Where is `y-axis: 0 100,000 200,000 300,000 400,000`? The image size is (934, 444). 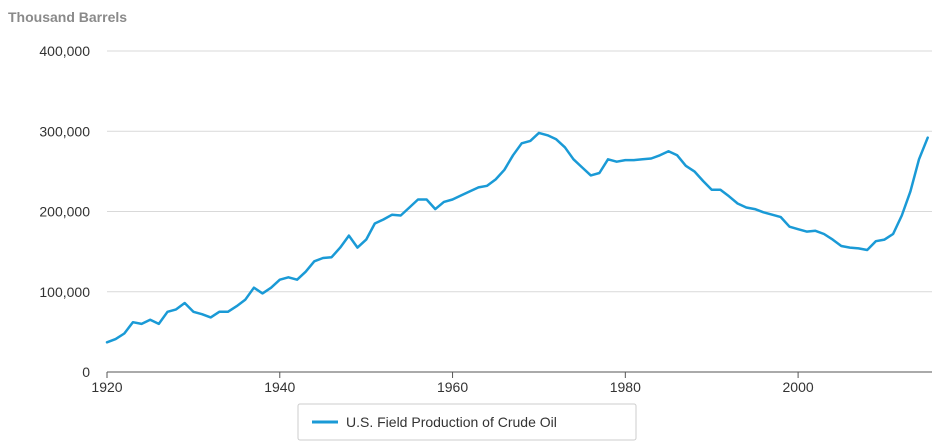 y-axis: 0 100,000 200,000 300,000 400,000 is located at coordinates (64, 211).